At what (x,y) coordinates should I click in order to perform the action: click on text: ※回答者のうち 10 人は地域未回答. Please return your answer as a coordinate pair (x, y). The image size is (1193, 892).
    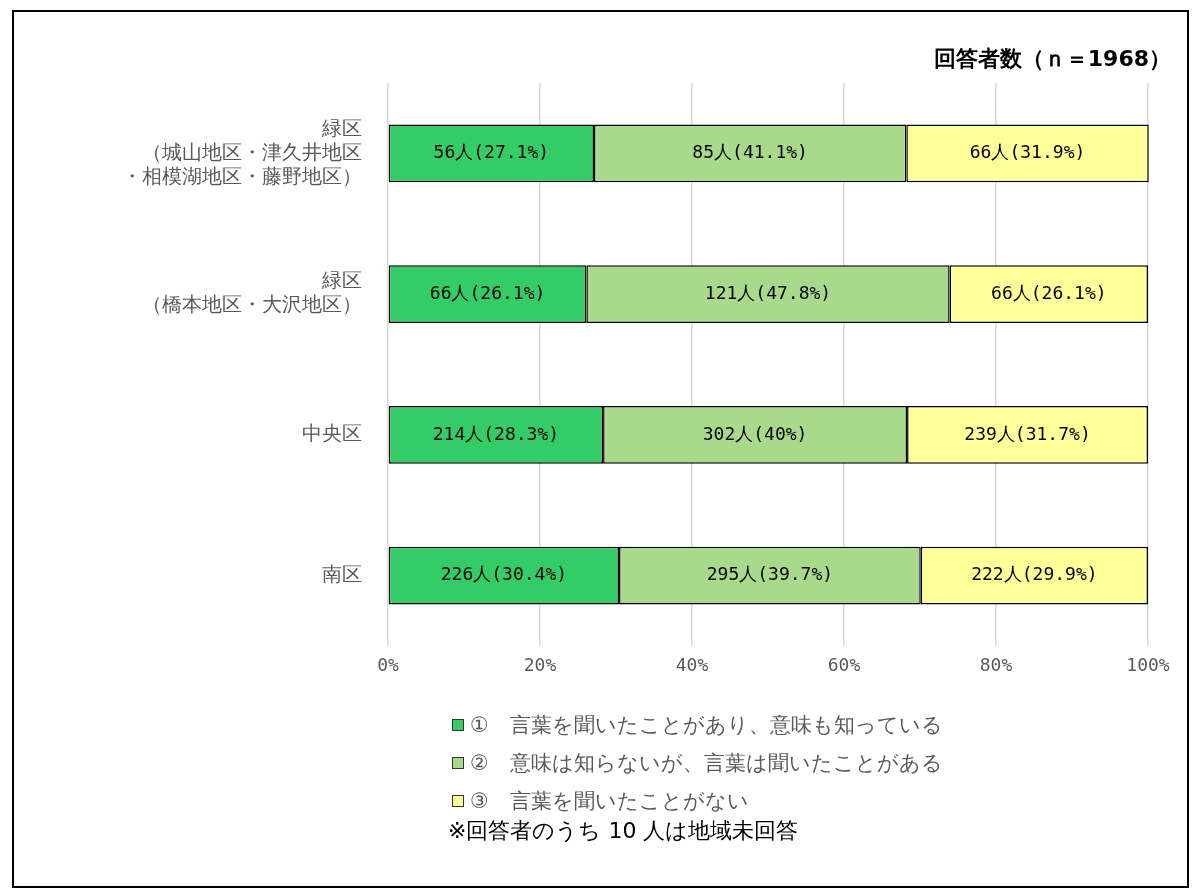
    Looking at the image, I should click on (624, 831).